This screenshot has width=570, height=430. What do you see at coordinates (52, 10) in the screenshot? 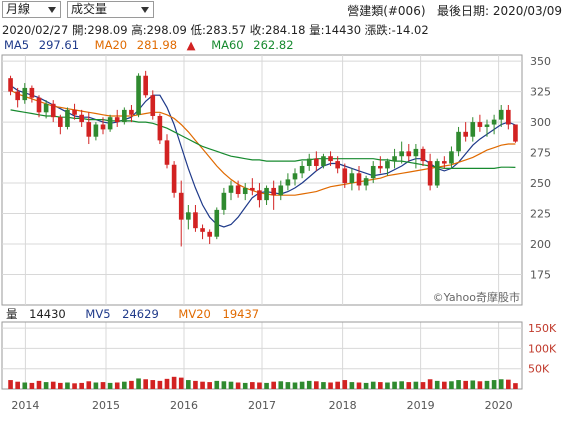
I see `chevron-down-icon` at bounding box center [52, 10].